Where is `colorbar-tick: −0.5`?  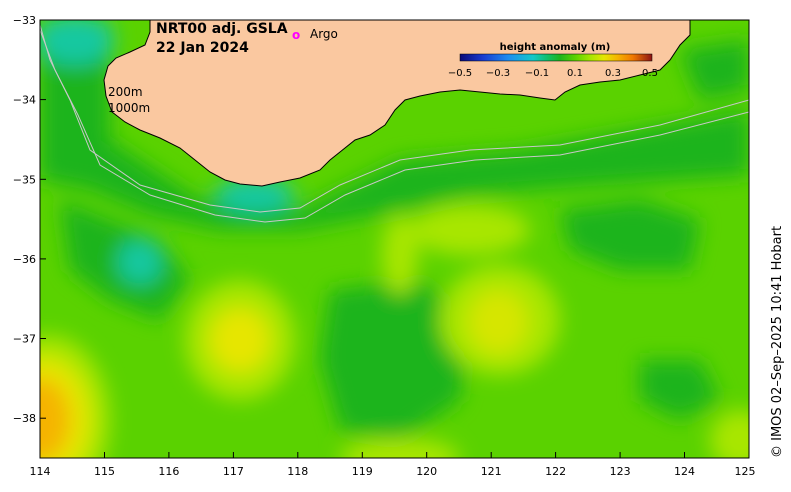
colorbar-tick: −0.5 is located at coordinates (460, 73).